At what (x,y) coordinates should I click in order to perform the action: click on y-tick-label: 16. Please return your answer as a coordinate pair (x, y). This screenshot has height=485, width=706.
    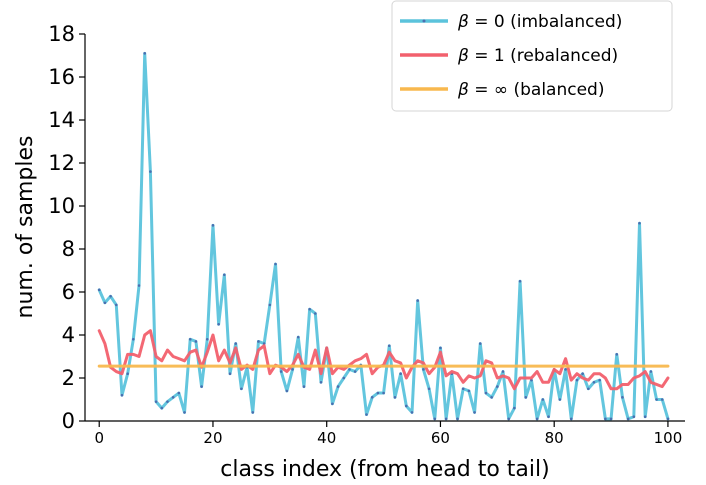
    Looking at the image, I should click on (61, 77).